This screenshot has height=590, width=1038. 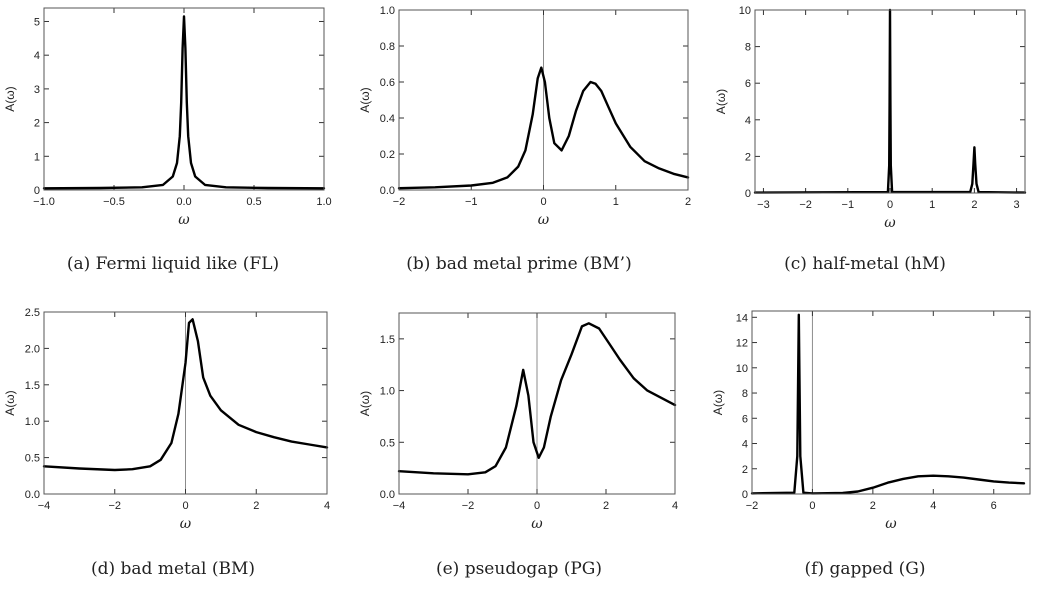 What do you see at coordinates (37, 22) in the screenshot?
I see `y-tick-label: 5` at bounding box center [37, 22].